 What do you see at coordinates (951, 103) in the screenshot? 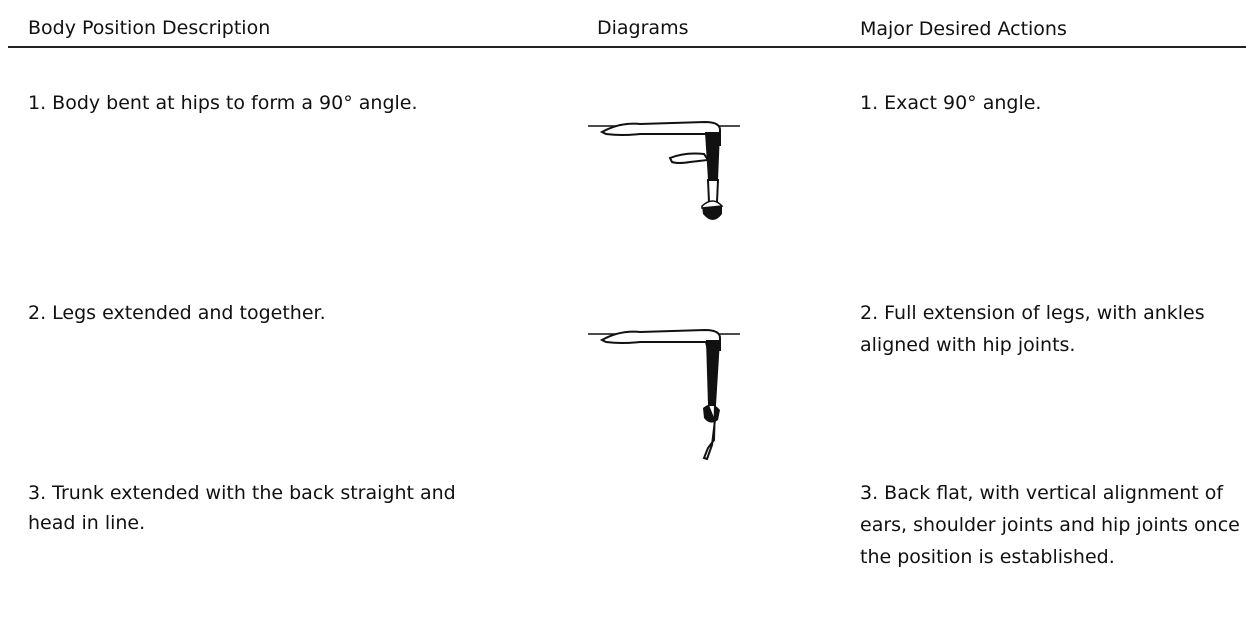
I see `actions: 1. Exact 90° angle.` at bounding box center [951, 103].